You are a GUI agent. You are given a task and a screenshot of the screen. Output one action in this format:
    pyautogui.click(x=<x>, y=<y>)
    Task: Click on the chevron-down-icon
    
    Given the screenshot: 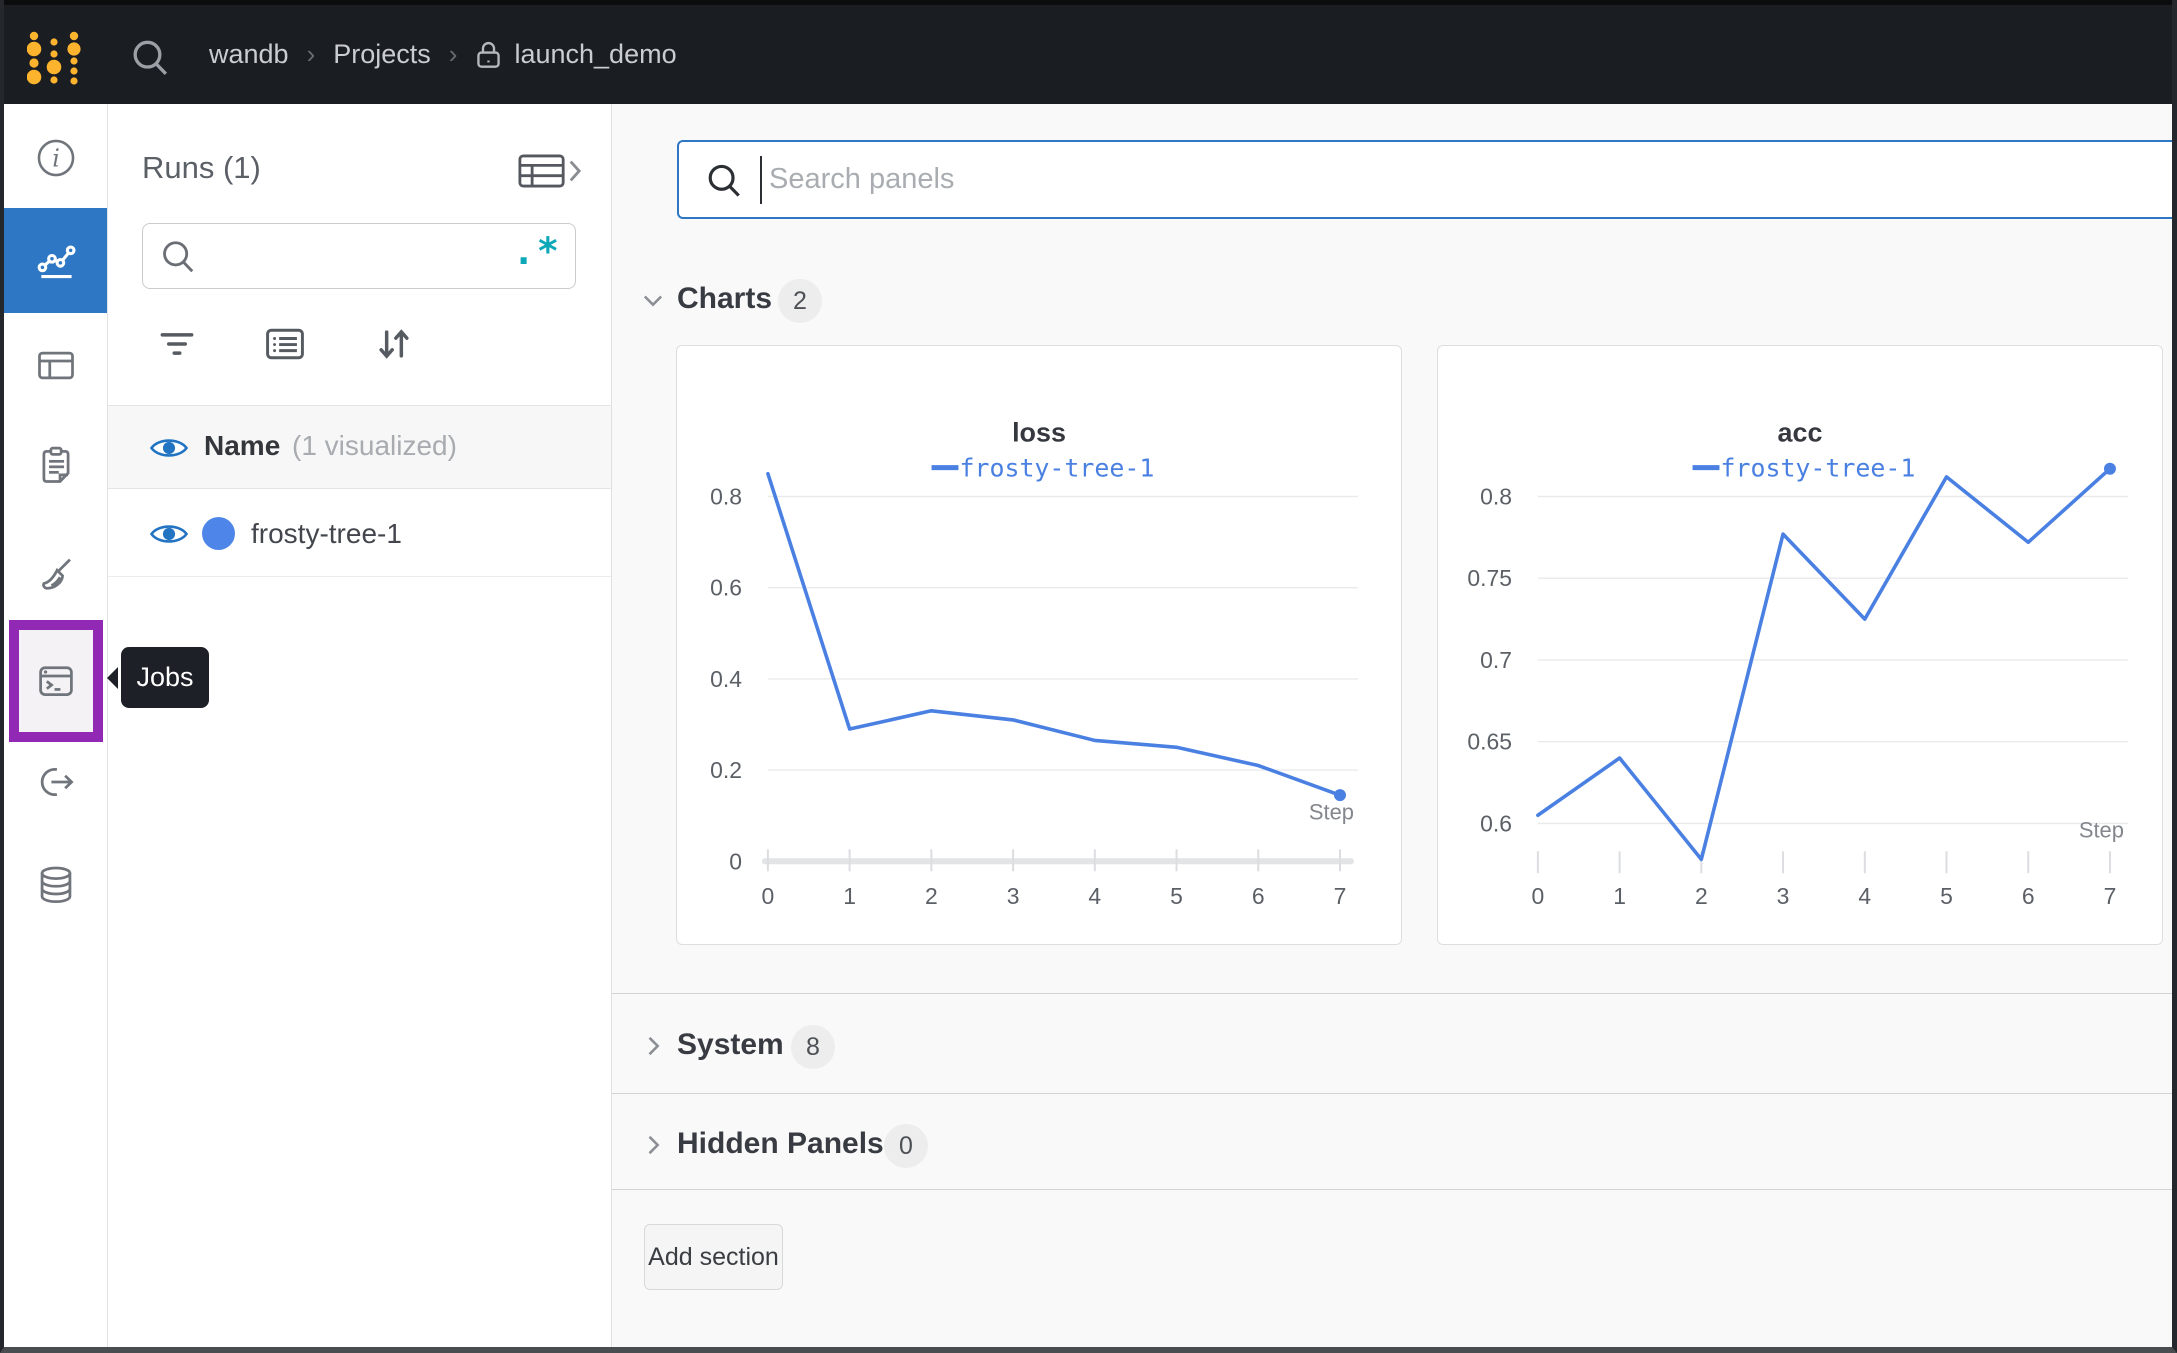 What is the action you would take?
    pyautogui.click(x=653, y=300)
    